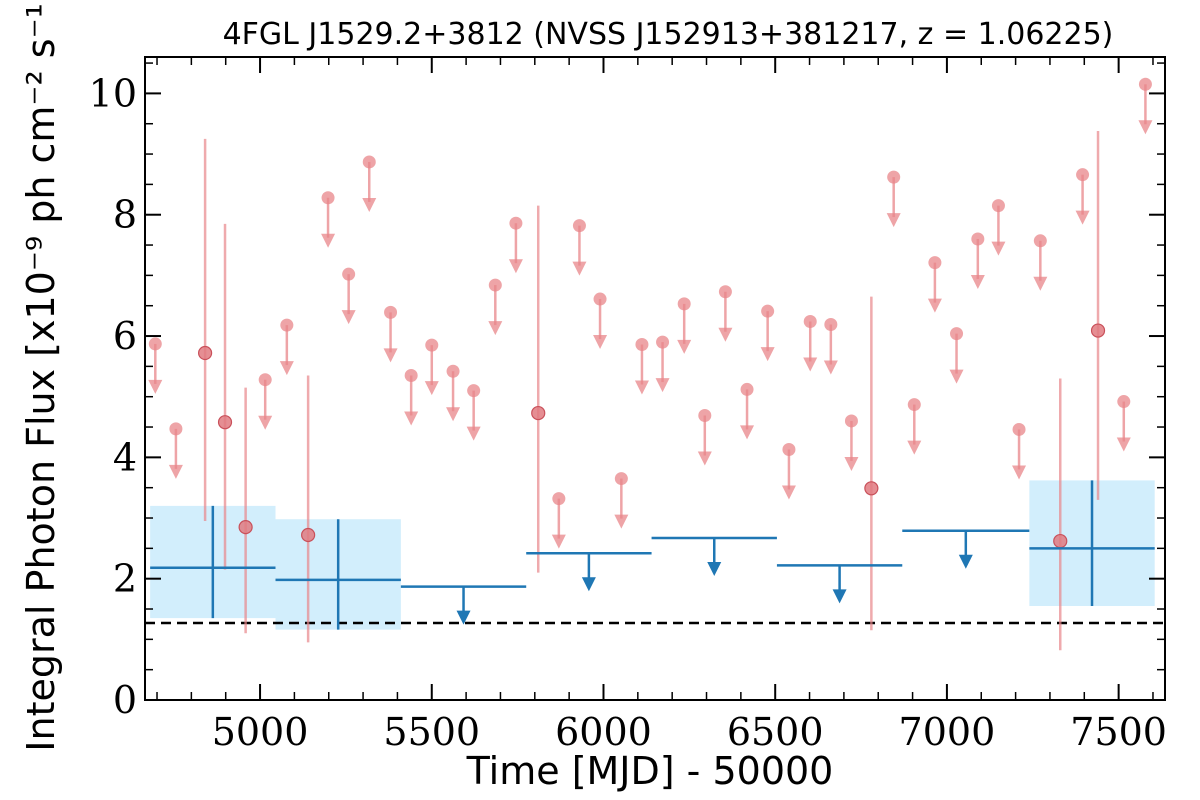  What do you see at coordinates (650, 771) in the screenshot?
I see `x-axis-label: Time [MJD] - 50000` at bounding box center [650, 771].